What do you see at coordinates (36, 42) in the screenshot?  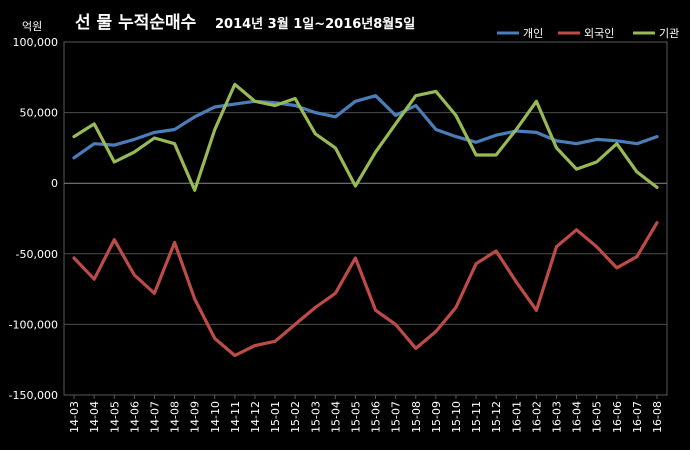 I see `y-tick-label: 100,000` at bounding box center [36, 42].